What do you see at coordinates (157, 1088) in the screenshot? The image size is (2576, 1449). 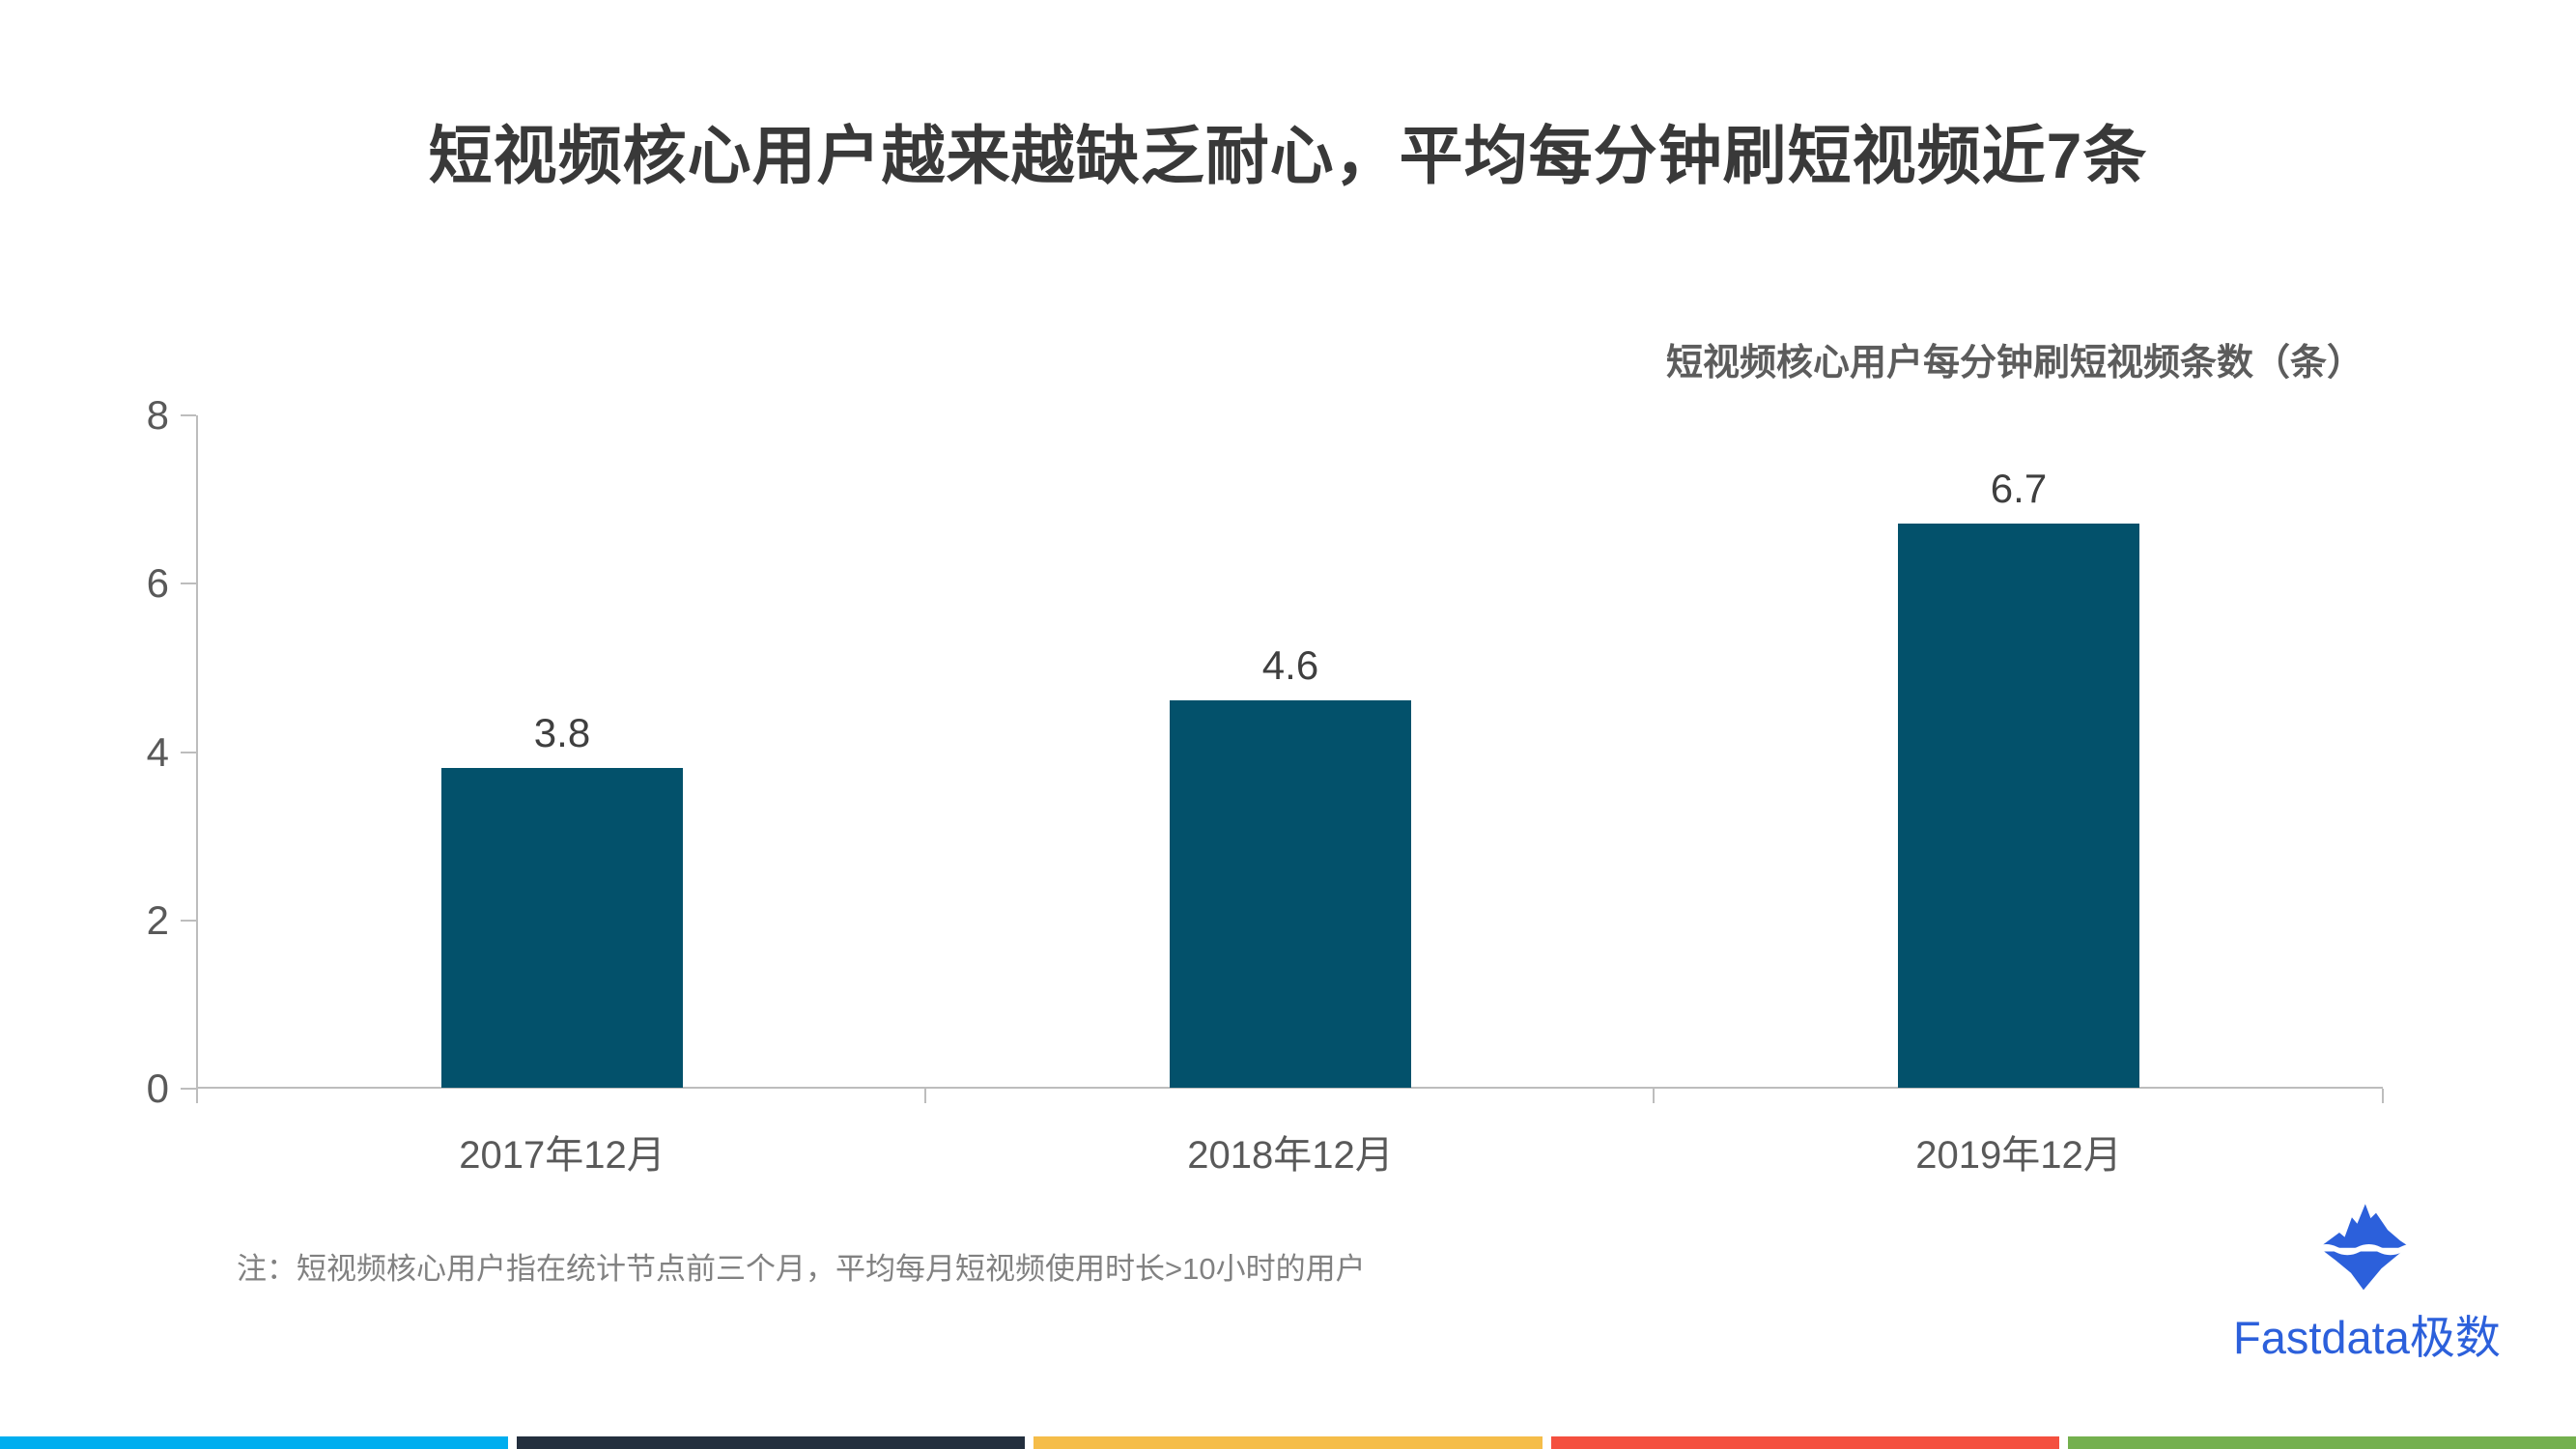 I see `y-axis-tick-label: 0` at bounding box center [157, 1088].